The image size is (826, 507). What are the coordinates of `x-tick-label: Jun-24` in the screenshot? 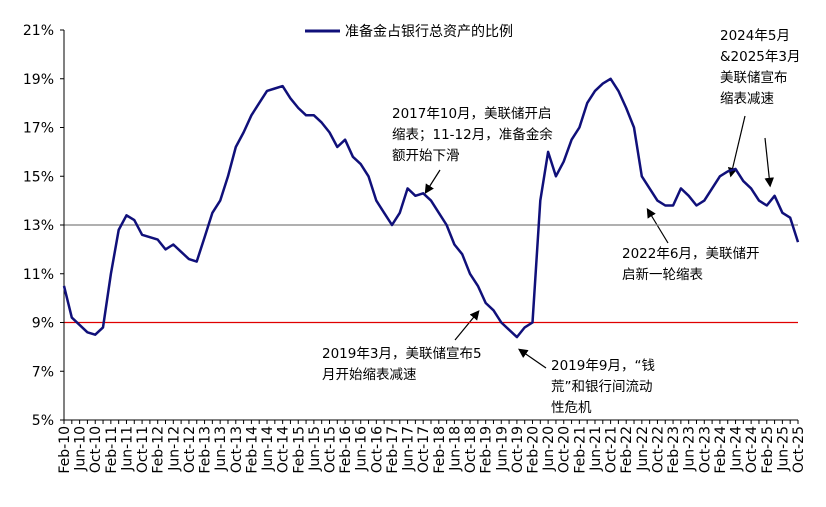 It's located at (737, 449).